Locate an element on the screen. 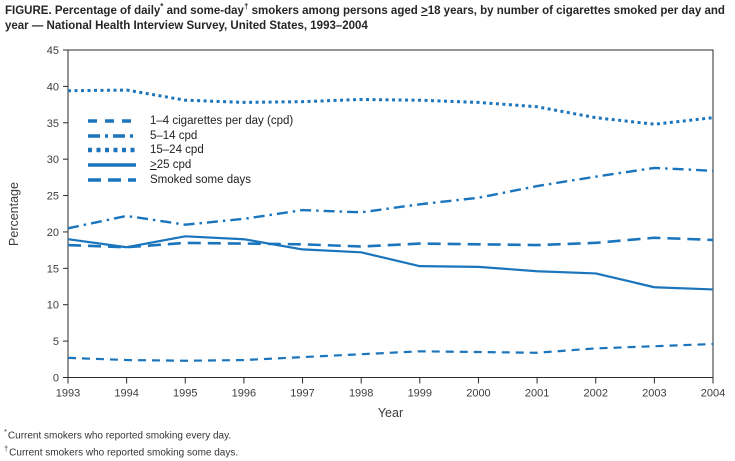  legend-line-sample-dot is located at coordinates (112, 150).